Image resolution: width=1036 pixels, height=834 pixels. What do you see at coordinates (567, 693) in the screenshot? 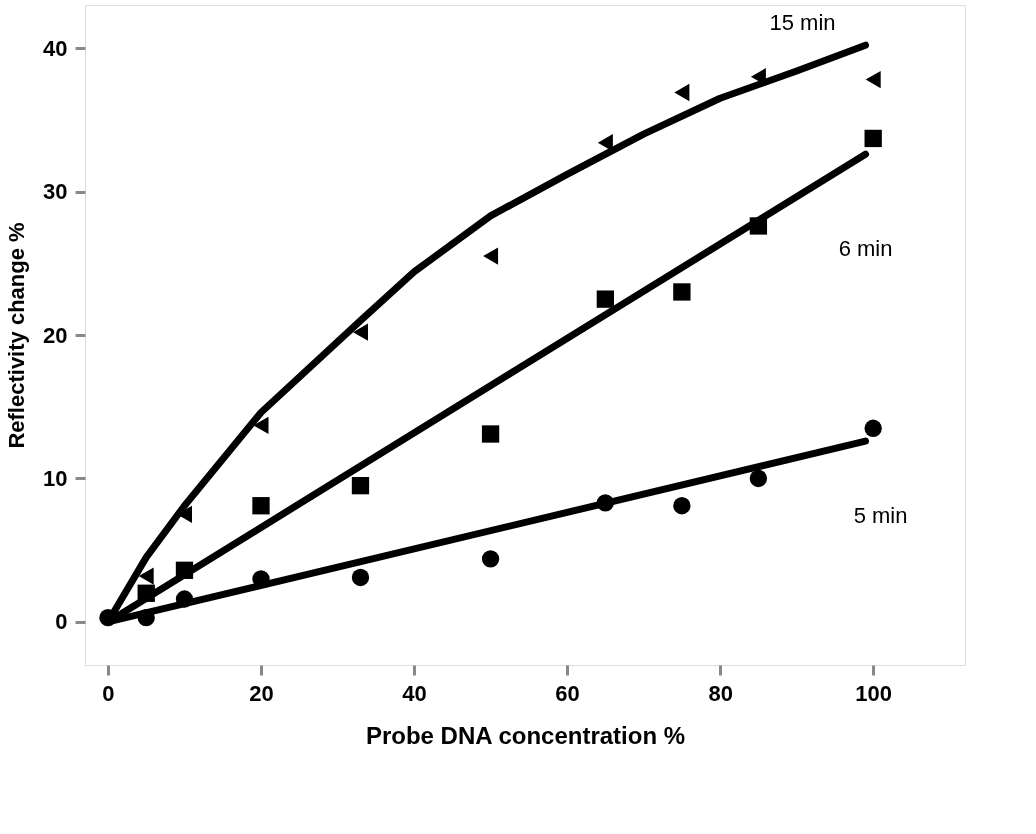
I see `x-tick-label: 60` at bounding box center [567, 693].